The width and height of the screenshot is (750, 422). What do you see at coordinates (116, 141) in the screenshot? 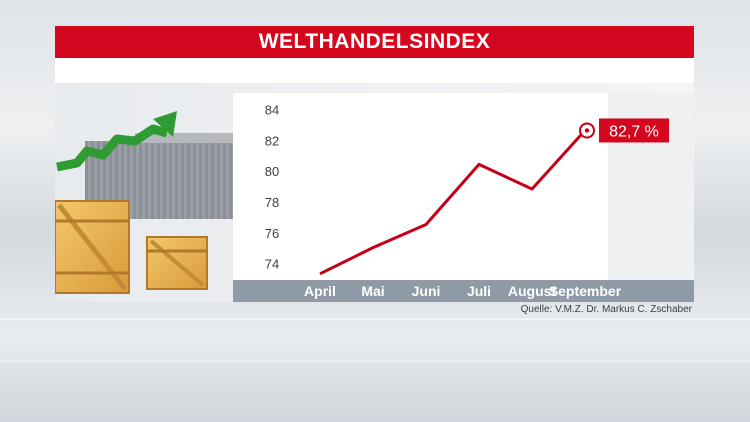
I see `arrow-up-icon` at bounding box center [116, 141].